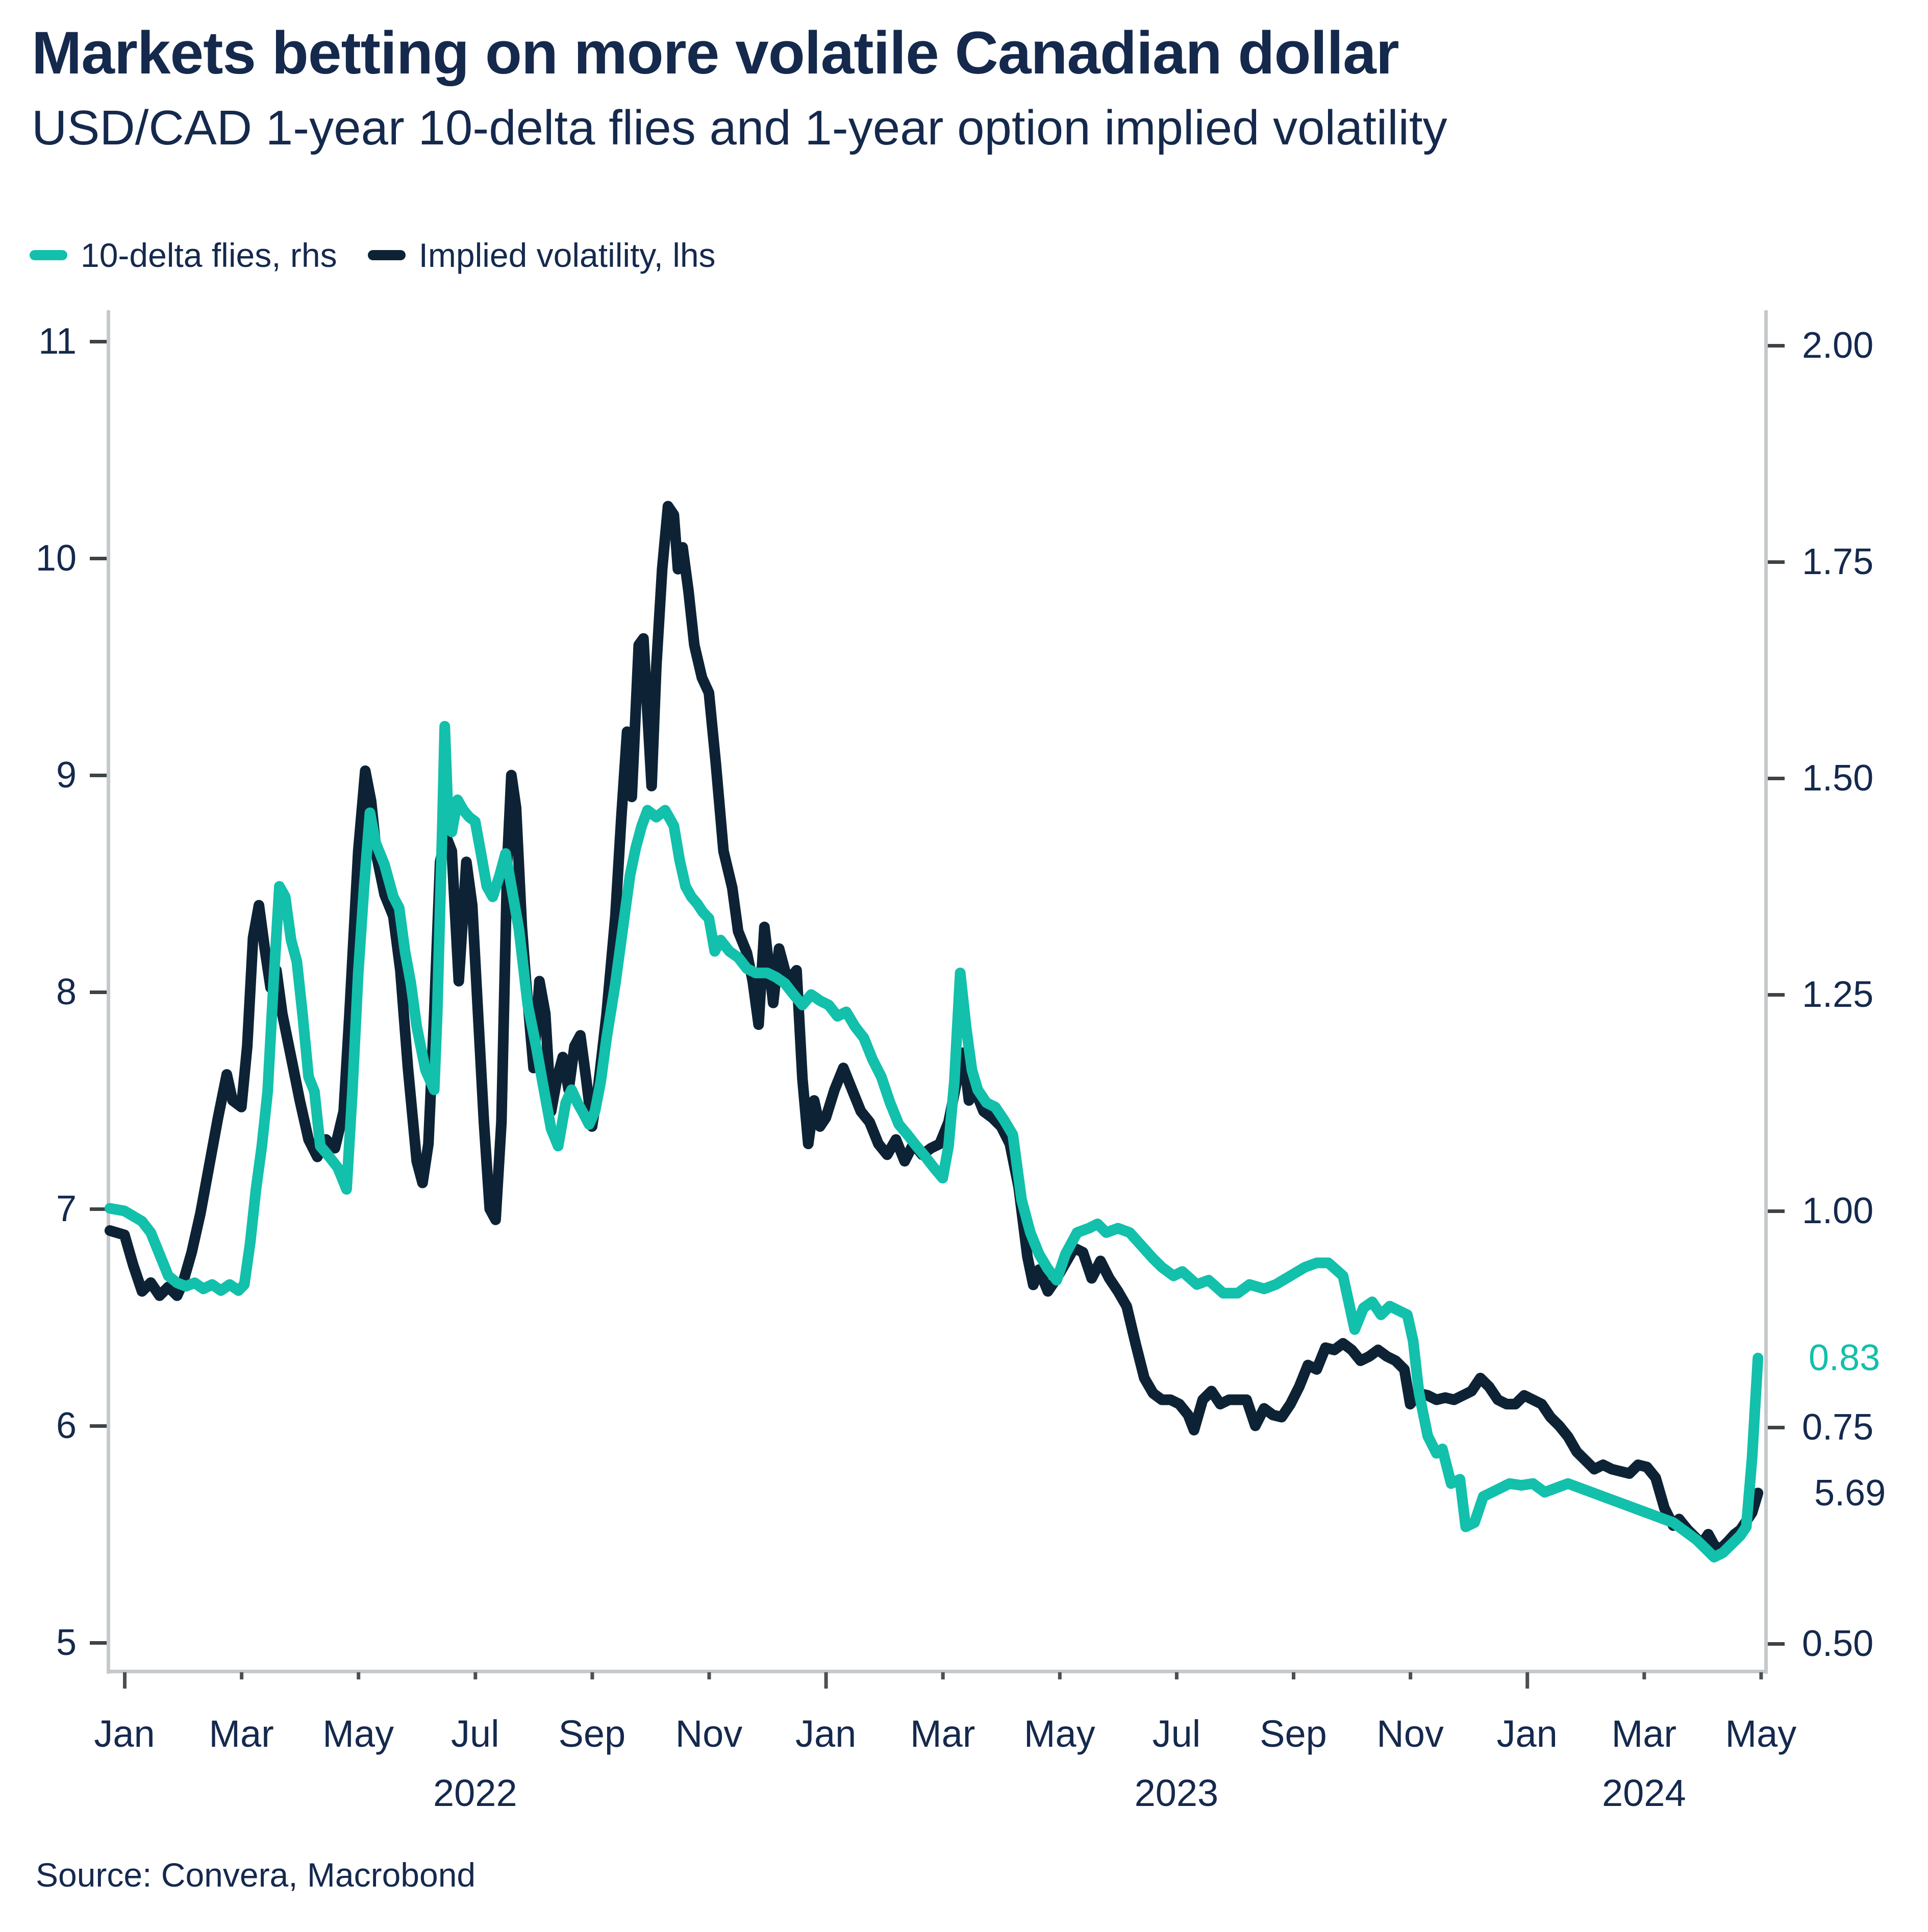 This screenshot has height=1932, width=1928. I want to click on teal-line-swatch-icon, so click(48, 255).